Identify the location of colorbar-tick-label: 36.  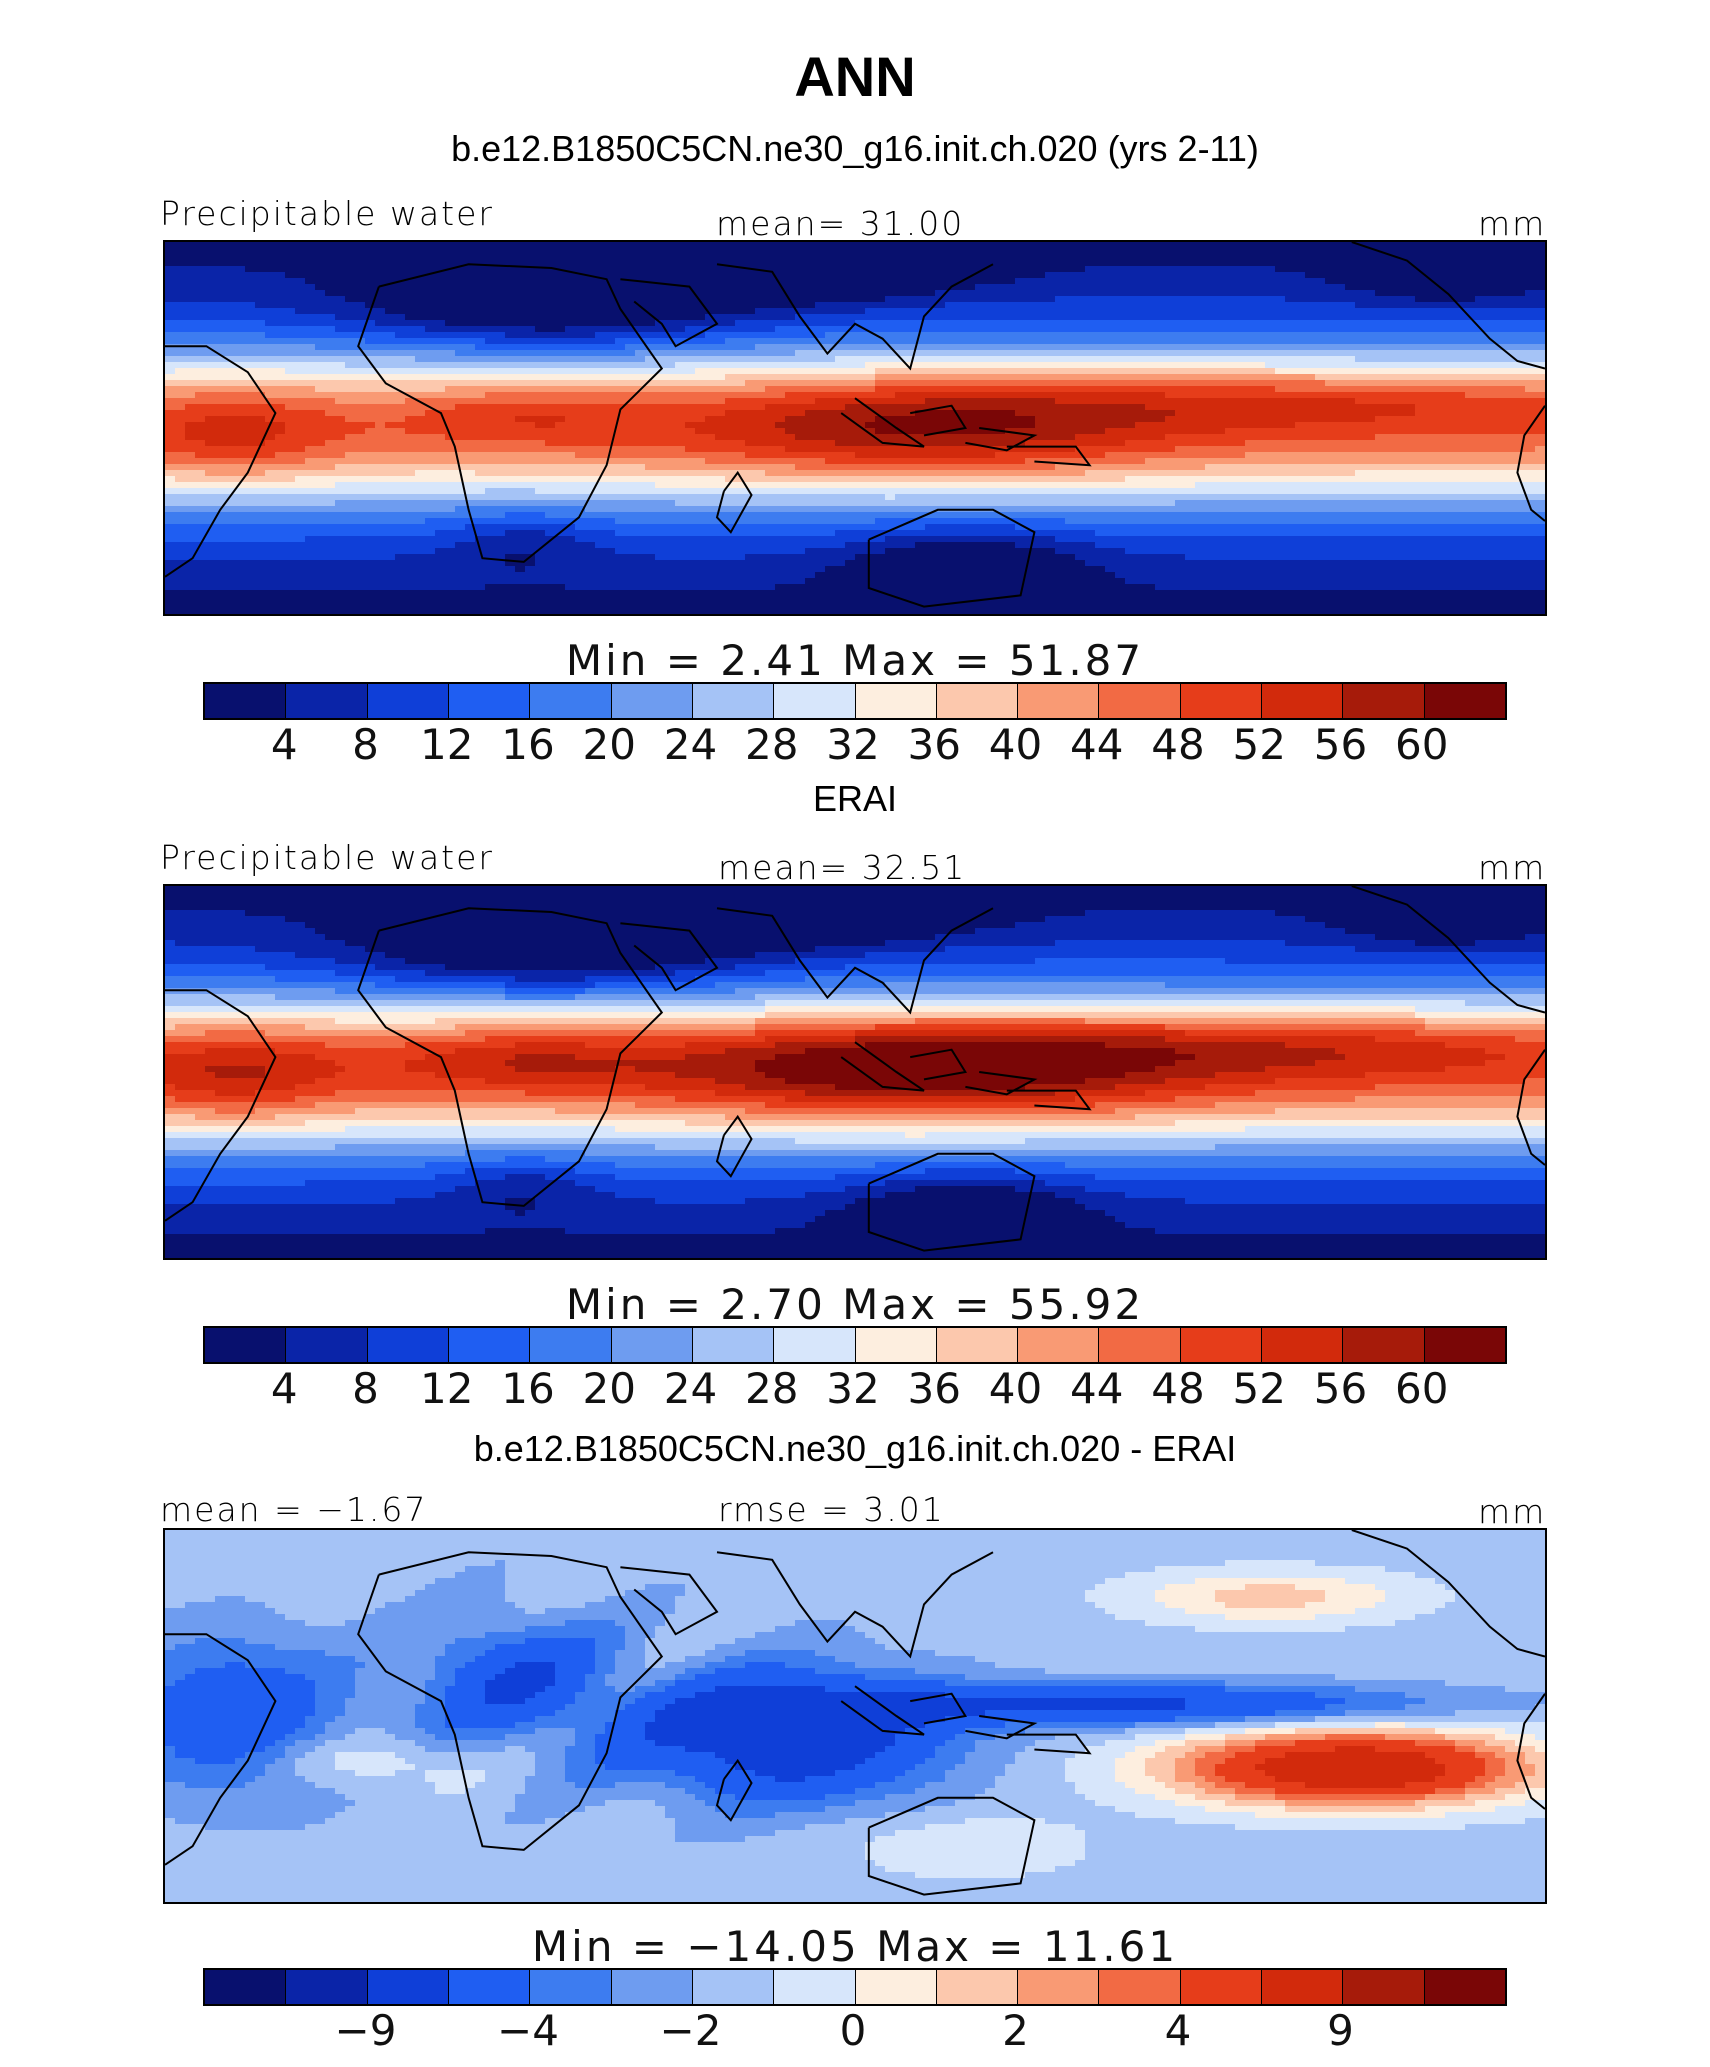
(934, 744).